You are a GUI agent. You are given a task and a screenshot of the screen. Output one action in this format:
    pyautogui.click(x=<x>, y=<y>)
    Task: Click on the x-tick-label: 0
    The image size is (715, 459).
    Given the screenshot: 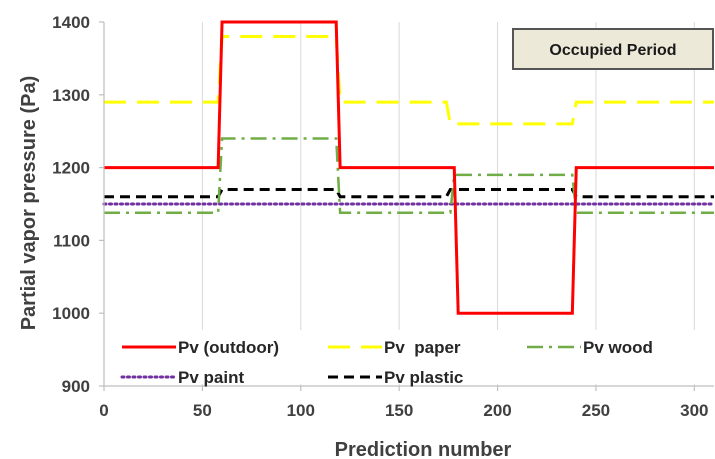 What is the action you would take?
    pyautogui.click(x=103, y=410)
    